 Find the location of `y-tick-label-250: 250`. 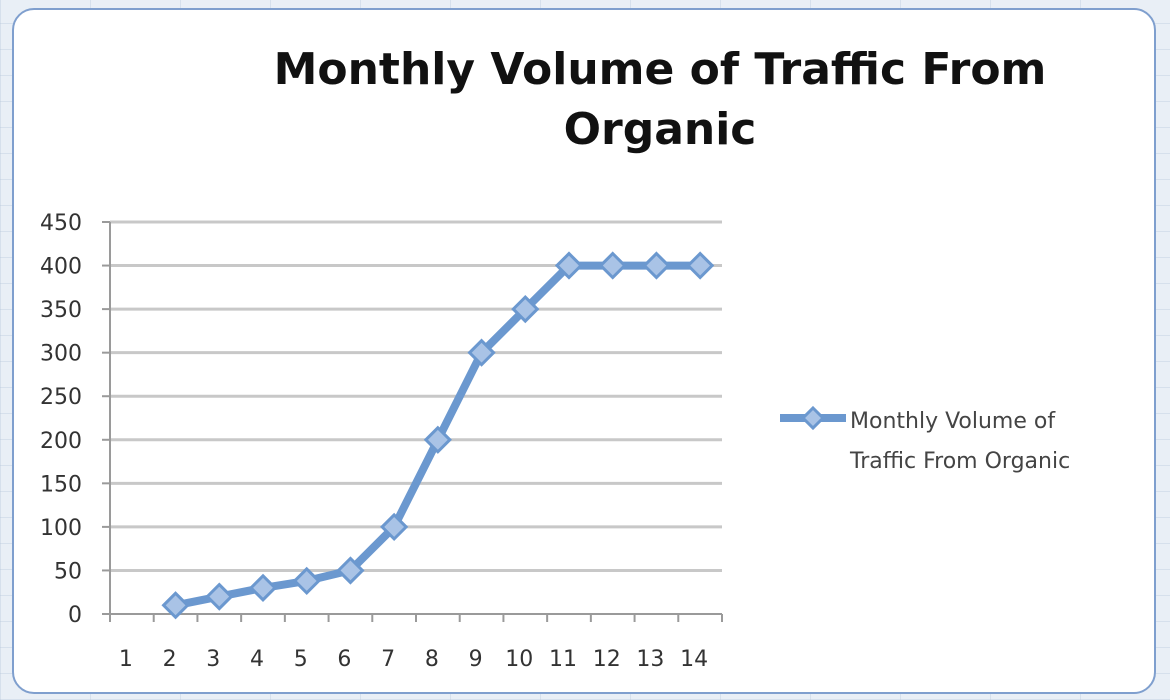

y-tick-label-250: 250 is located at coordinates (61, 397).